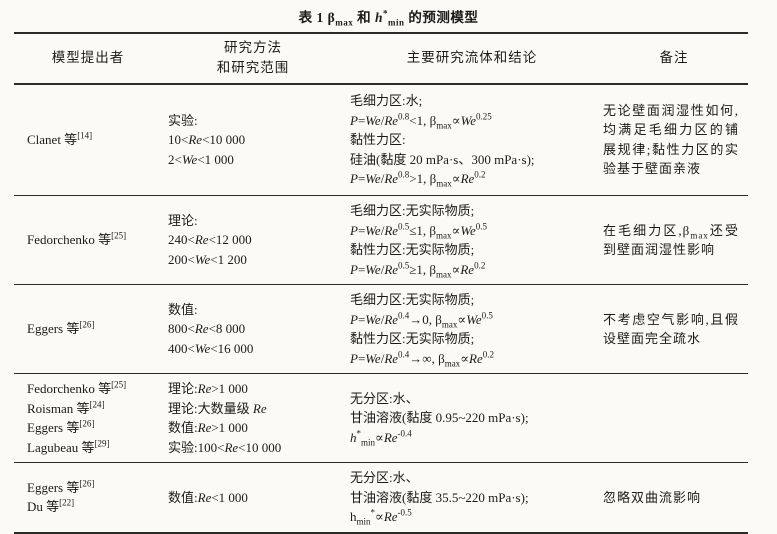  Describe the element at coordinates (210, 240) in the screenshot. I see `text-line: 240<Re<12 000` at that location.